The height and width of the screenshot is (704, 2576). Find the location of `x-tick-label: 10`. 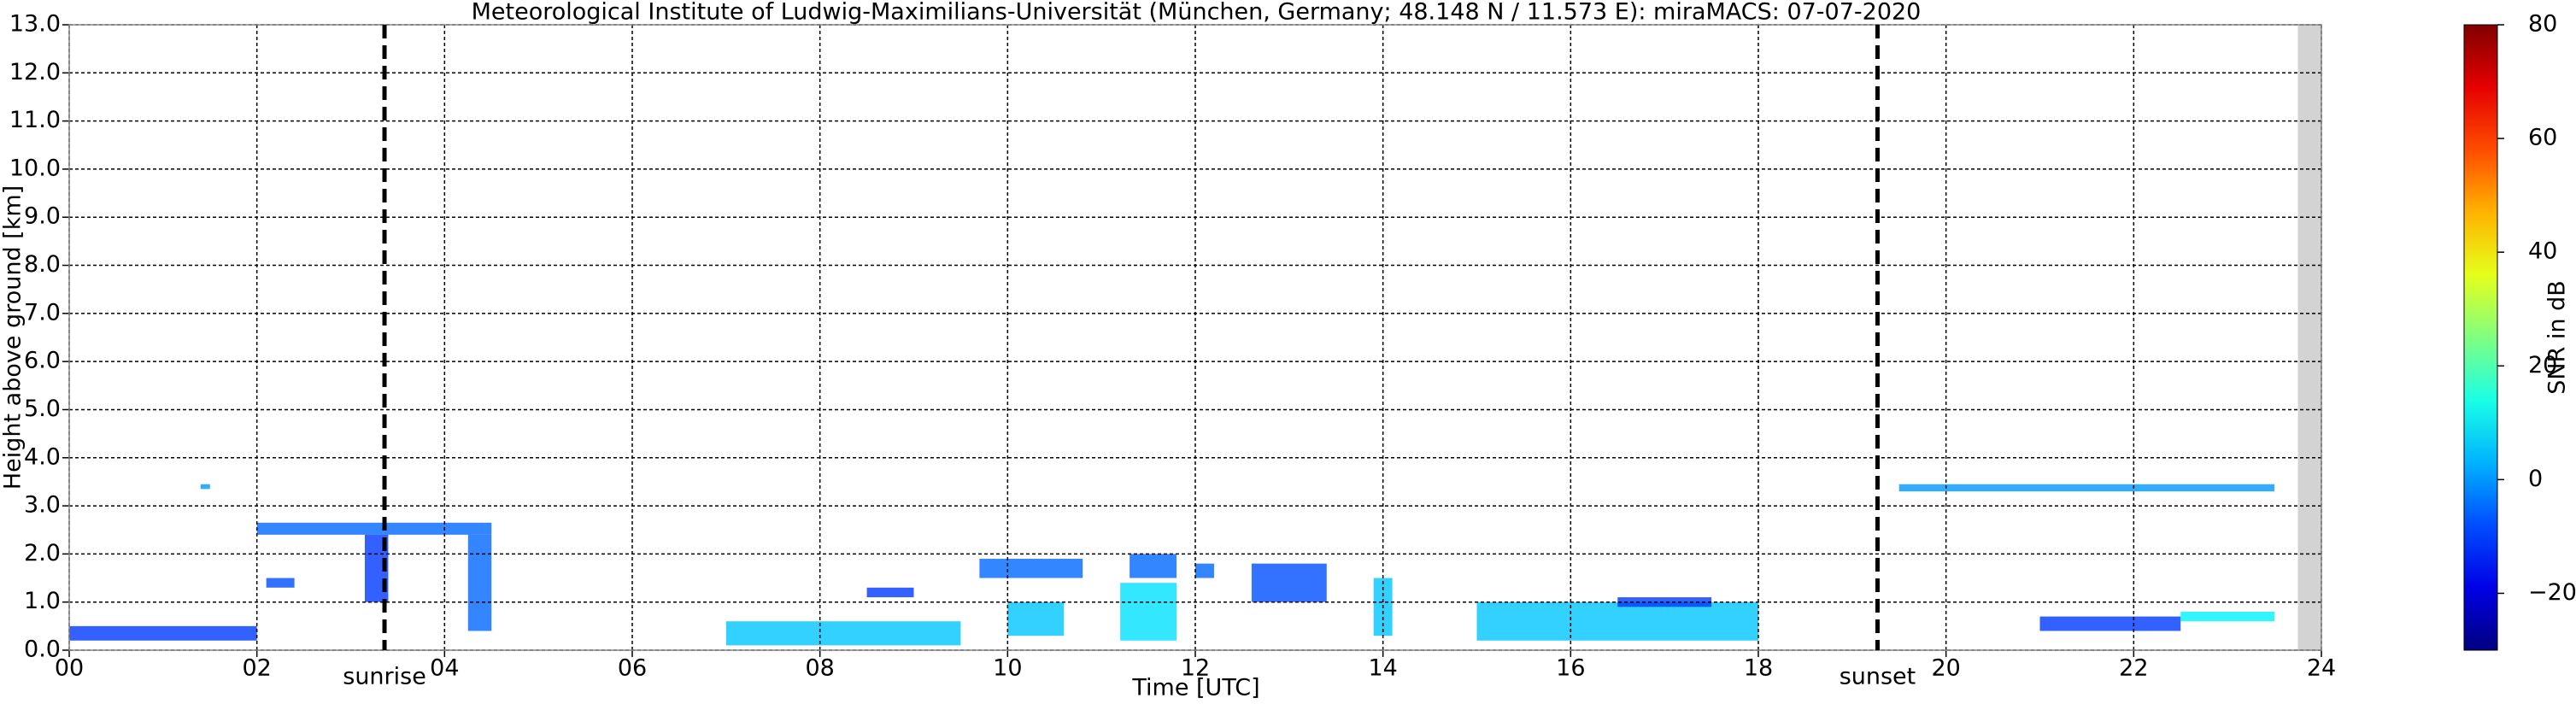

x-tick-label: 10 is located at coordinates (1007, 668).